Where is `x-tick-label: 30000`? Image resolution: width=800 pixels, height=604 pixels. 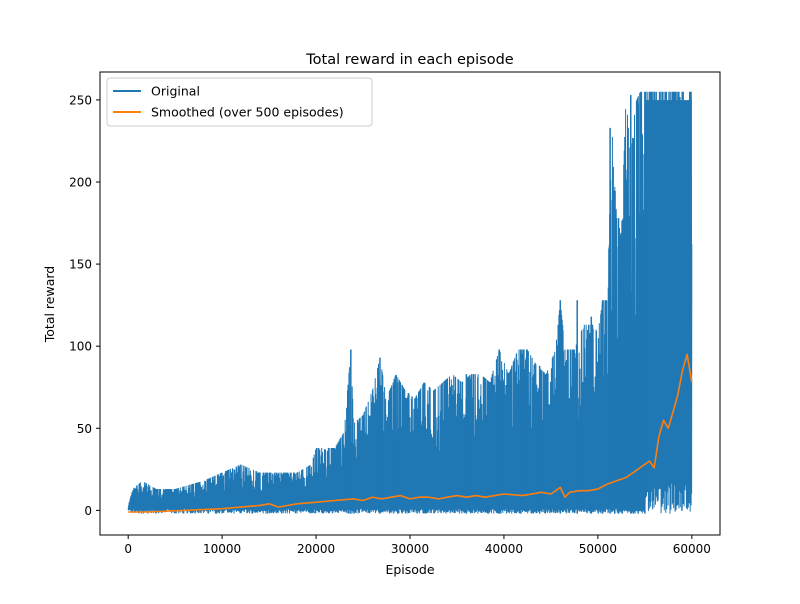
x-tick-label: 30000 is located at coordinates (410, 549).